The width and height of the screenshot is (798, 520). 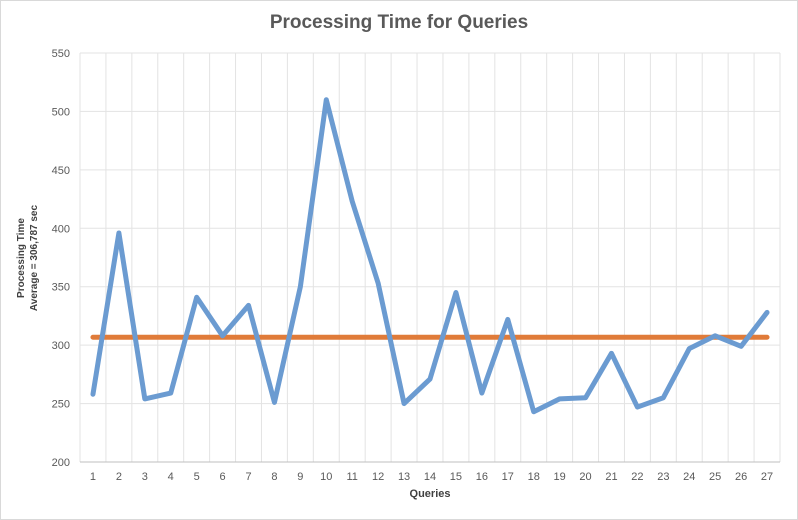 What do you see at coordinates (689, 477) in the screenshot?
I see `x-tick-label: 24` at bounding box center [689, 477].